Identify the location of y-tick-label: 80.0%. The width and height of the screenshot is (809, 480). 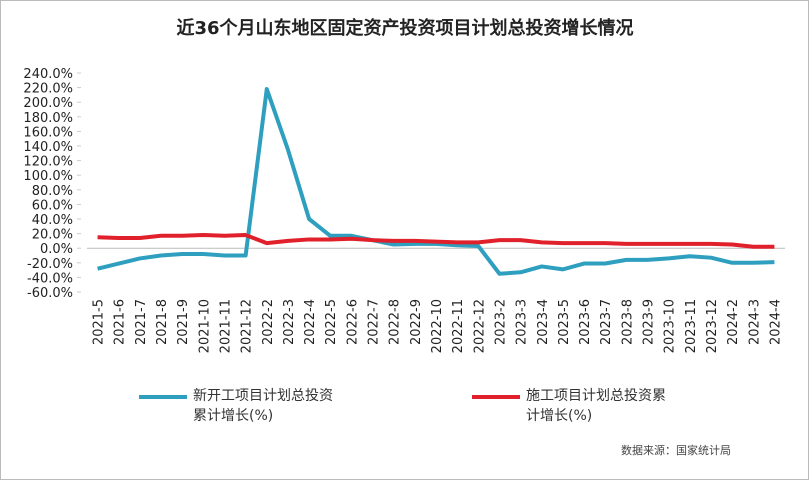
(52, 191).